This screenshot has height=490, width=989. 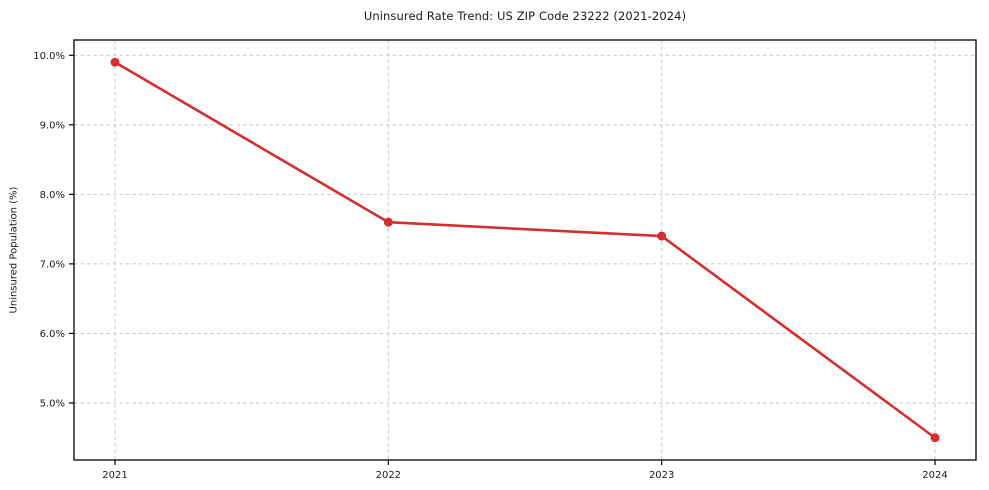 I want to click on y-tick-label: 5.0%, so click(x=52, y=403).